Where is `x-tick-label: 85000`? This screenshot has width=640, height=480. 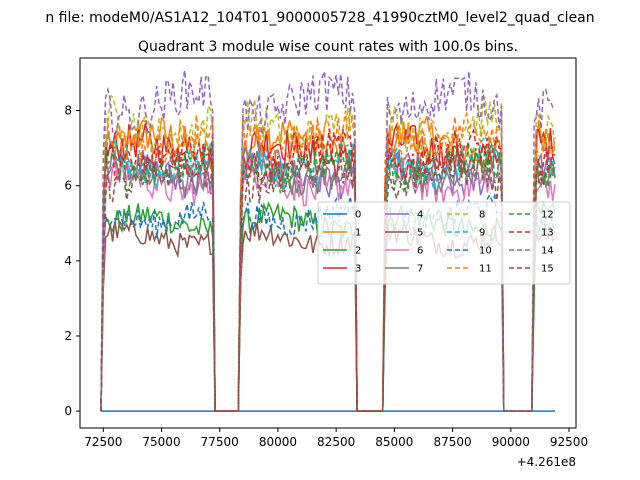
x-tick-label: 85000 is located at coordinates (394, 442).